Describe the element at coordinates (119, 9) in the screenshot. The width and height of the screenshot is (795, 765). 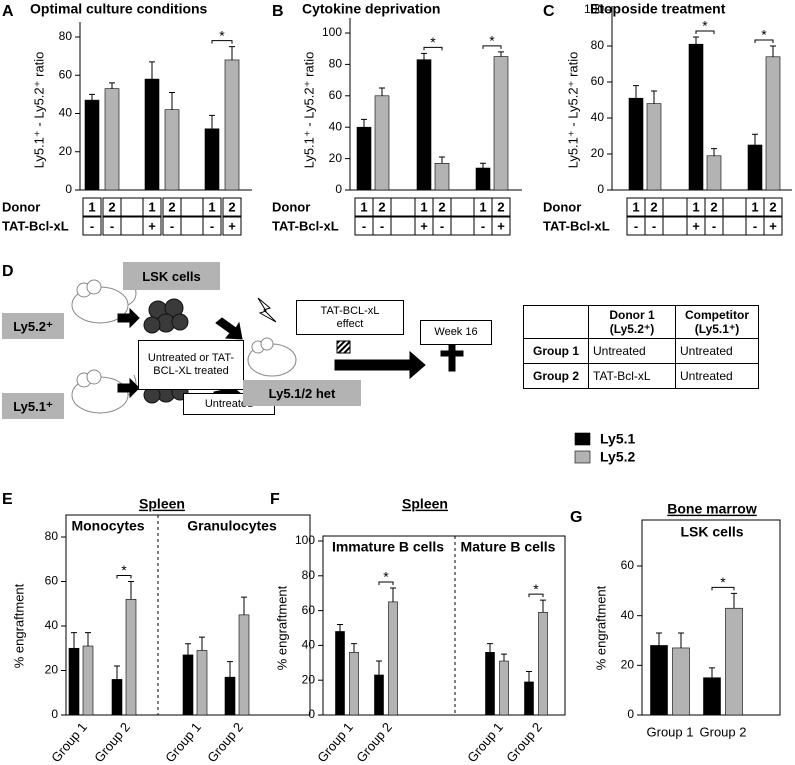
I see `chart-title: Optimal culture conditions` at that location.